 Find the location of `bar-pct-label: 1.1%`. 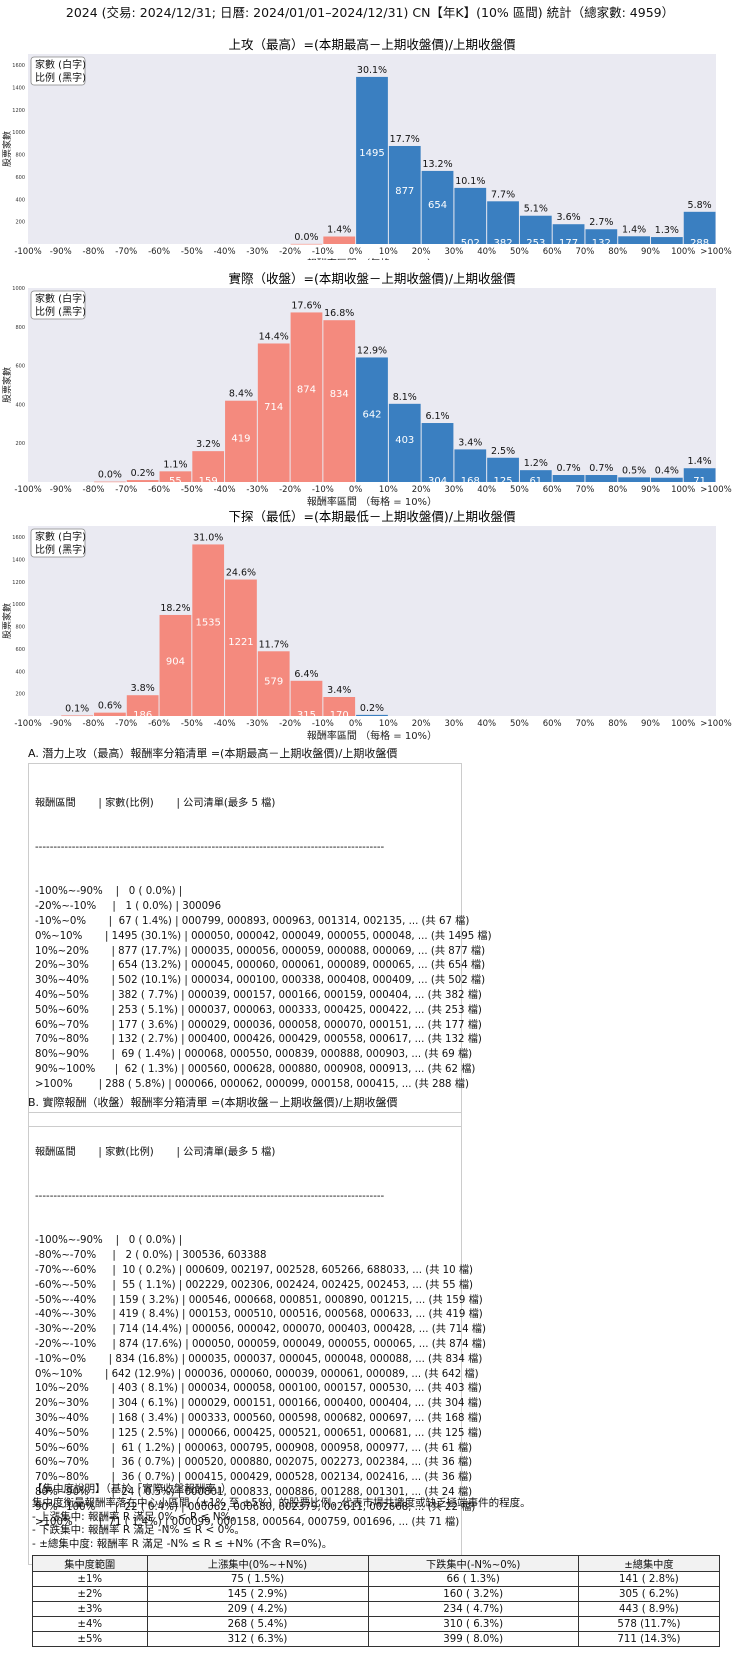

bar-pct-label: 1.1% is located at coordinates (175, 464).